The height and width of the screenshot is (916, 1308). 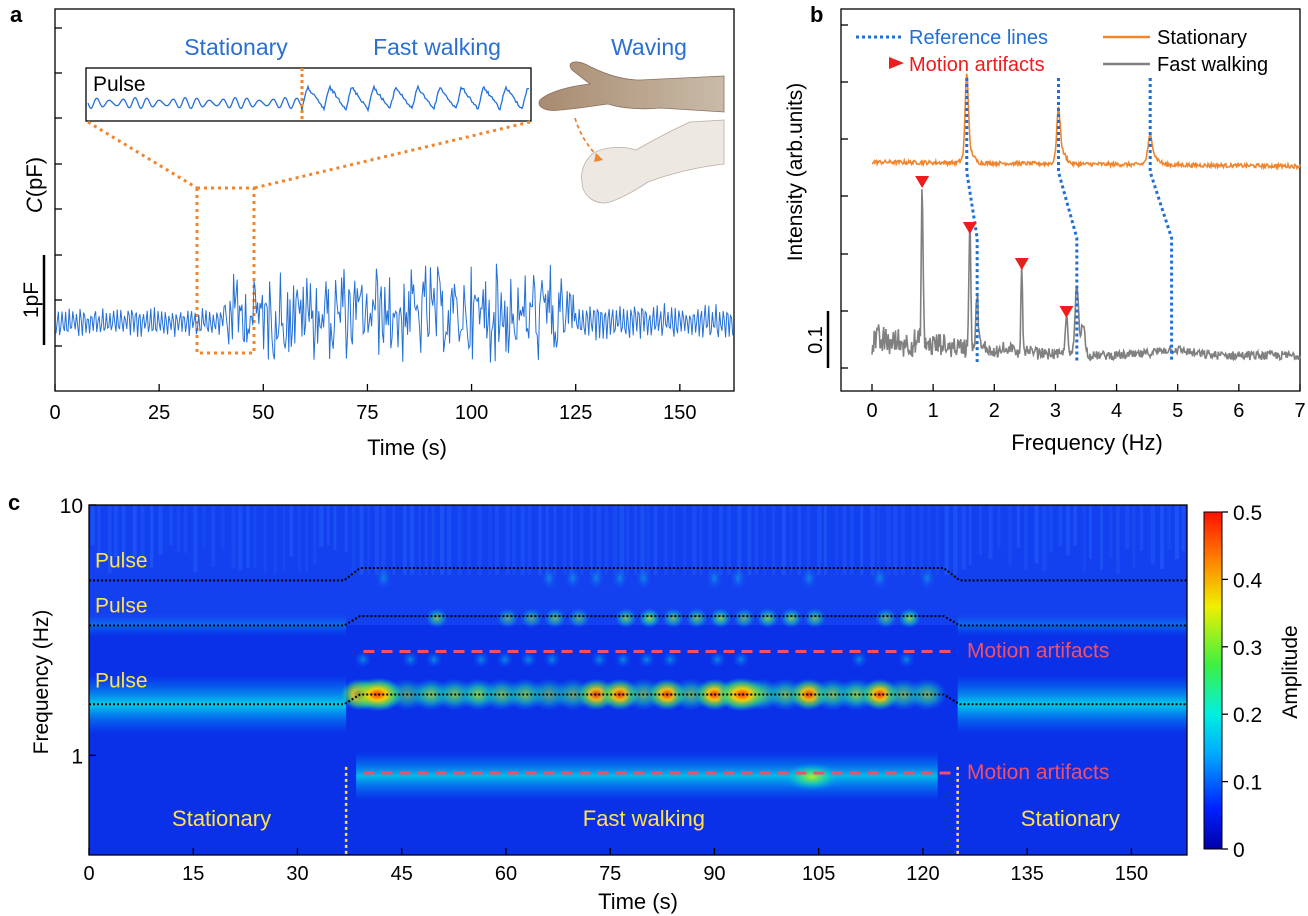 What do you see at coordinates (1247, 648) in the screenshot?
I see `colorbar-tick-label: 0.3` at bounding box center [1247, 648].